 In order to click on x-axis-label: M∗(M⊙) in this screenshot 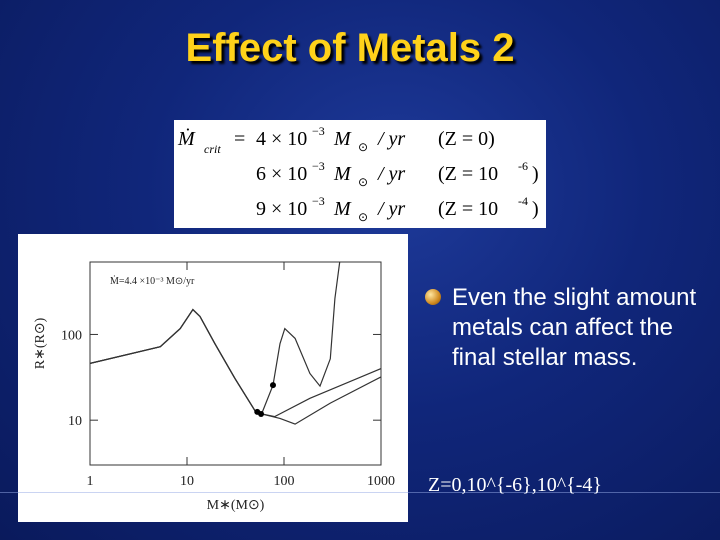, I will do `click(236, 505)`.